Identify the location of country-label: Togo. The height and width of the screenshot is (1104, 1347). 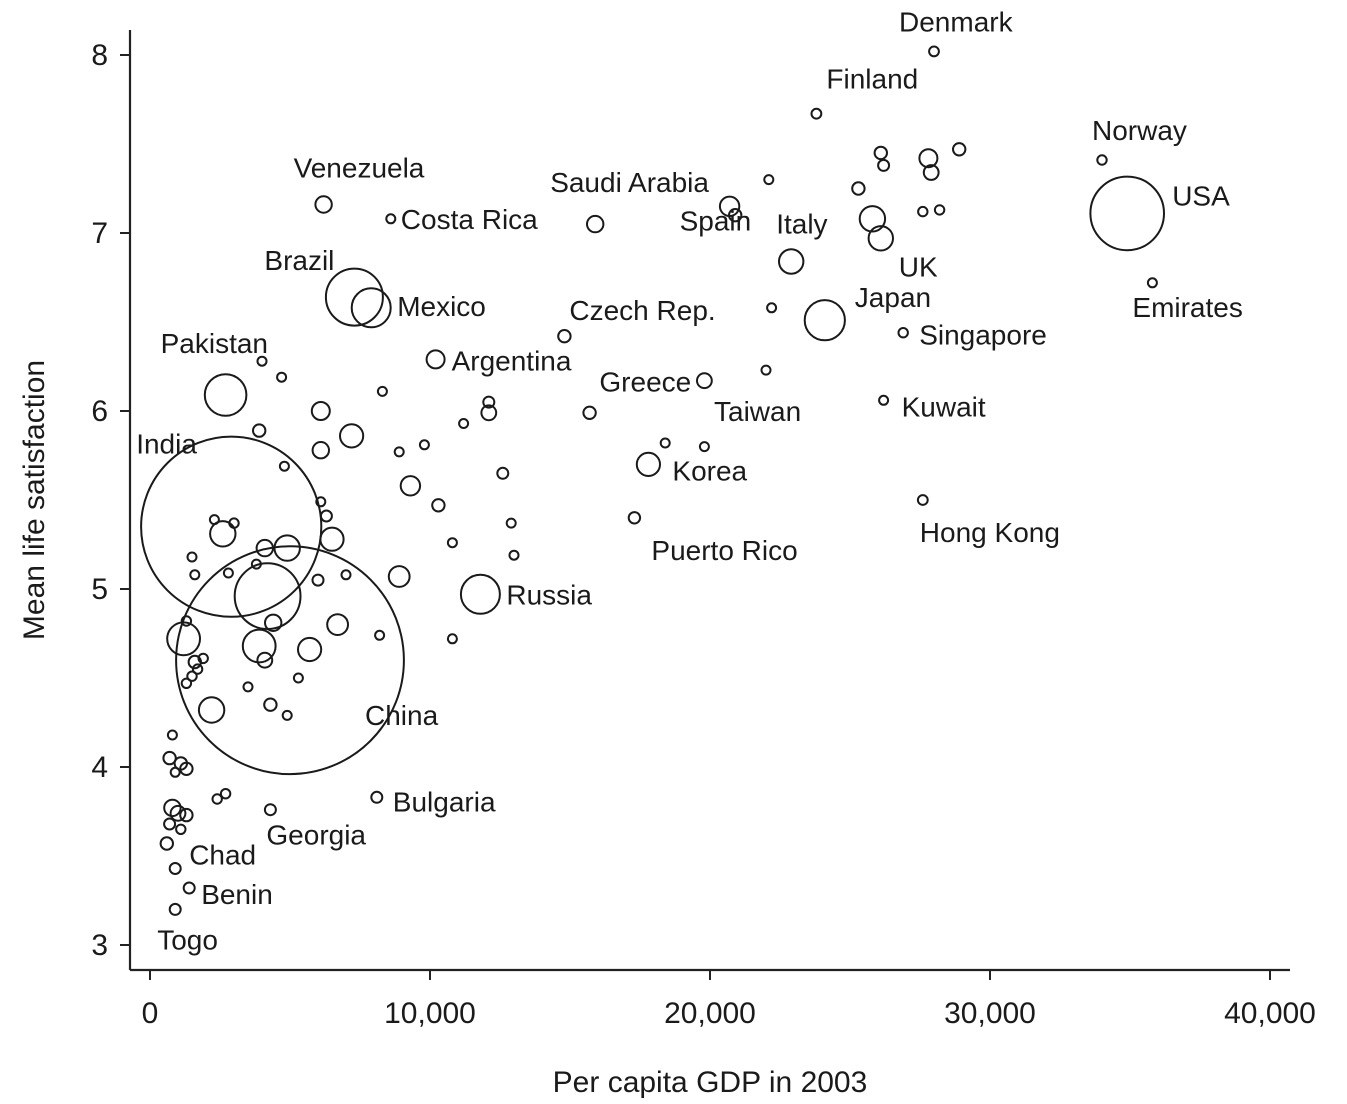
(187, 939).